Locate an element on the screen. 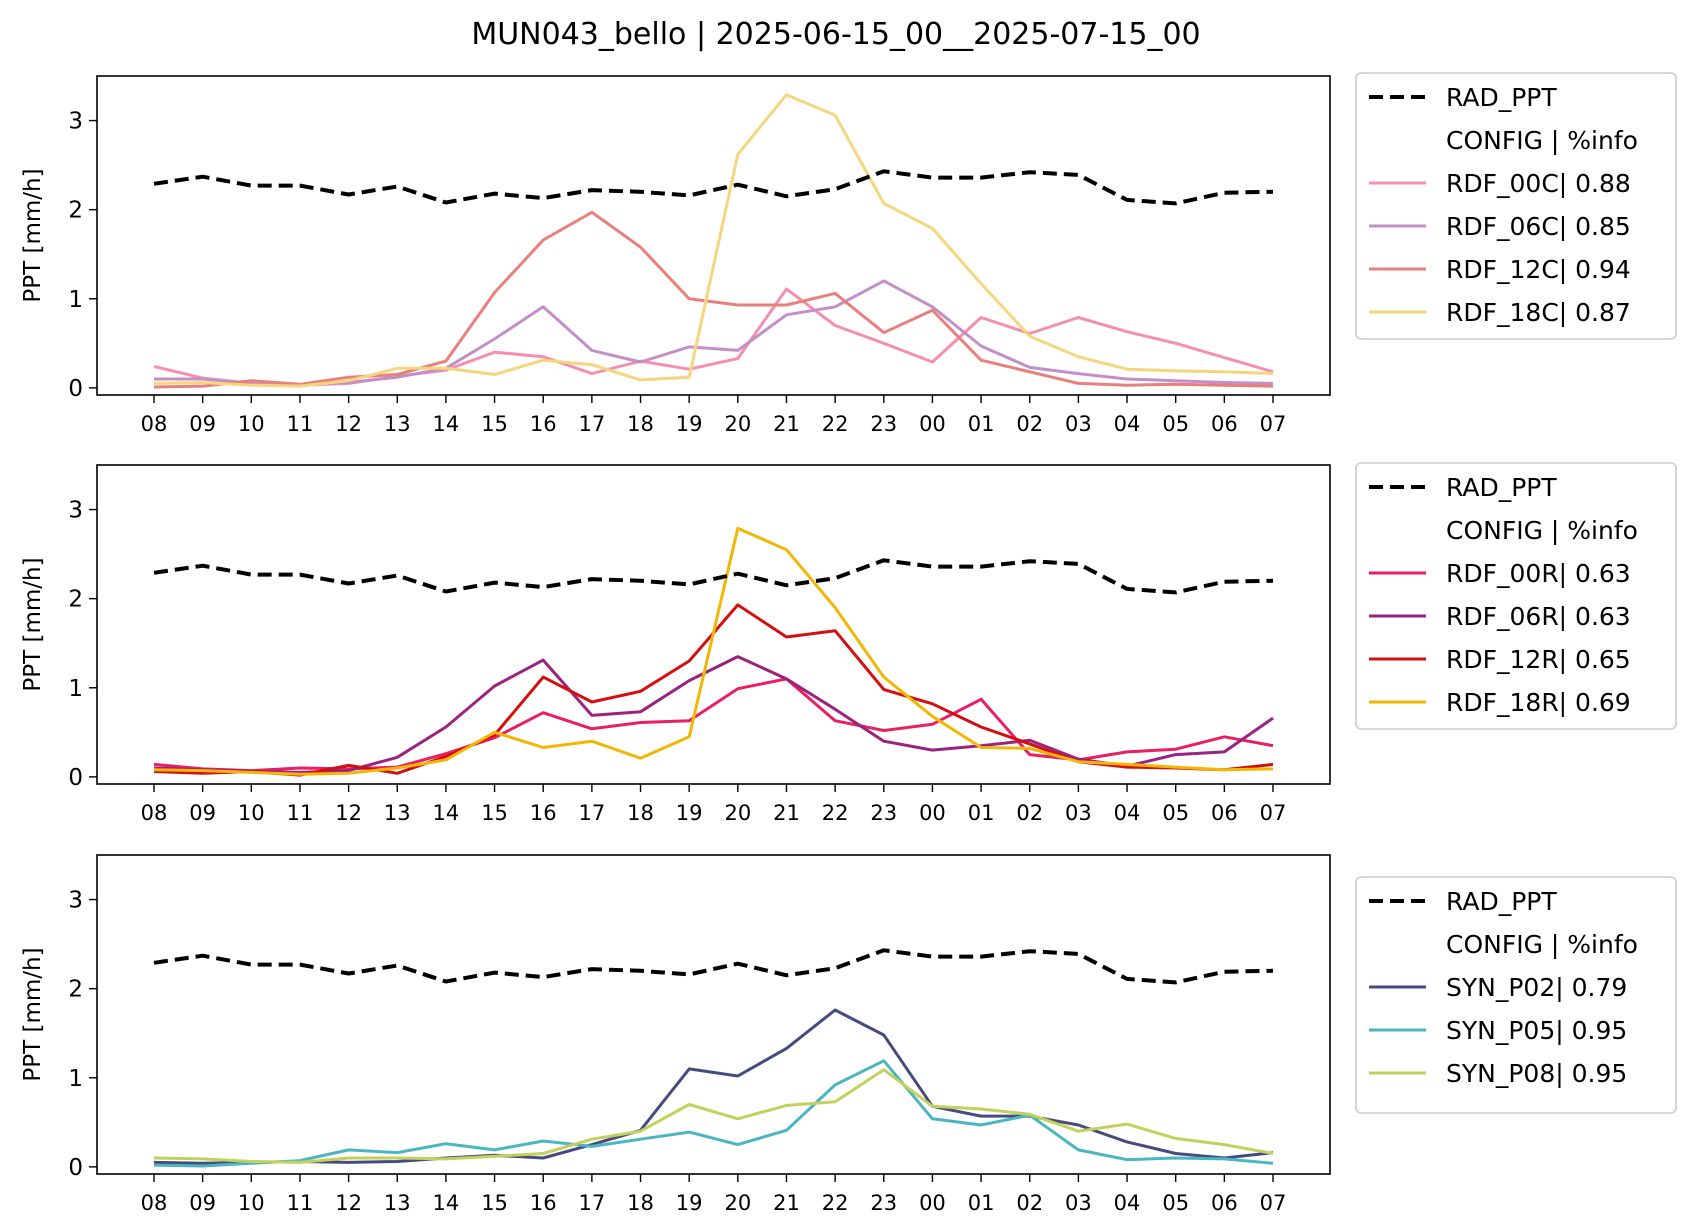 The height and width of the screenshot is (1231, 1690). legend-label: RDF_00R| 0.63 is located at coordinates (1538, 573).